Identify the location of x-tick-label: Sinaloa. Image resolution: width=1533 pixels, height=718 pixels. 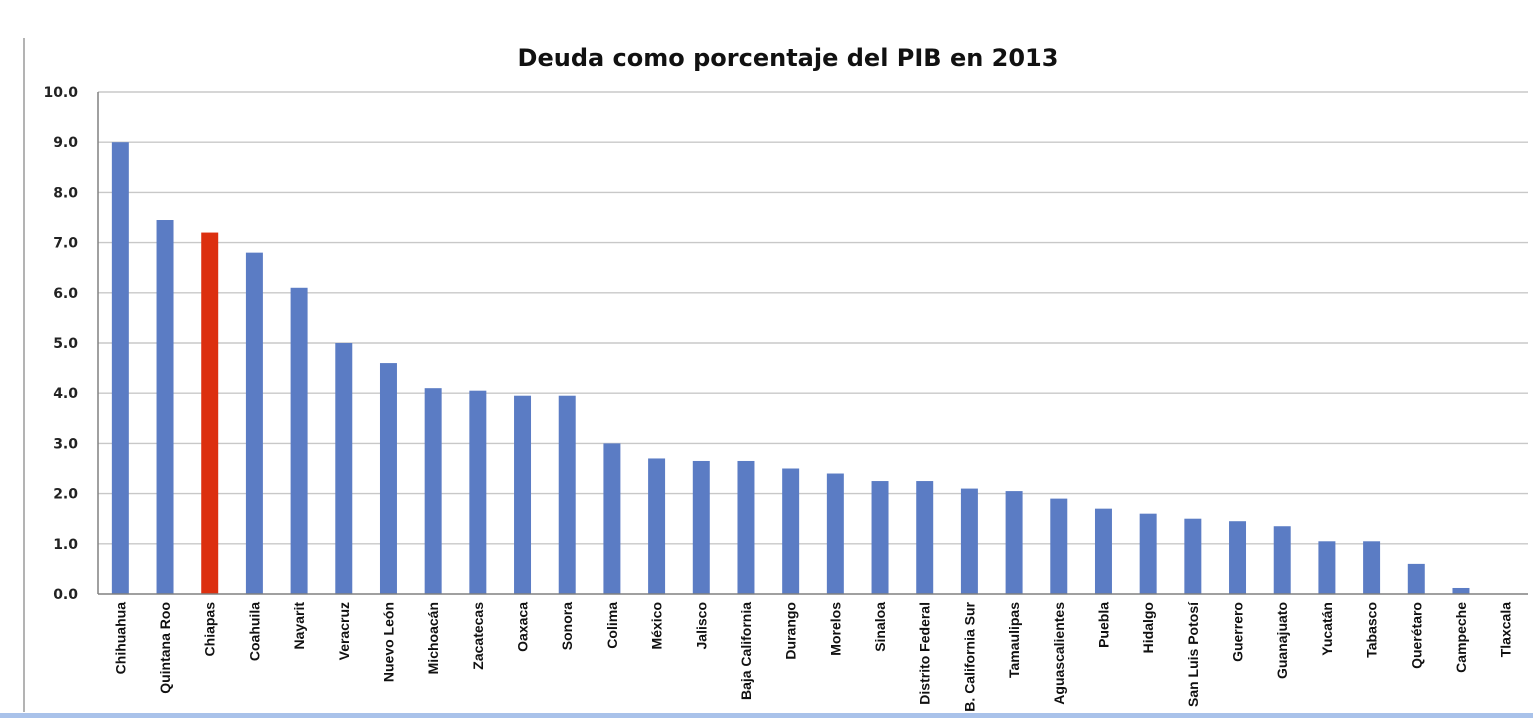
(880, 627).